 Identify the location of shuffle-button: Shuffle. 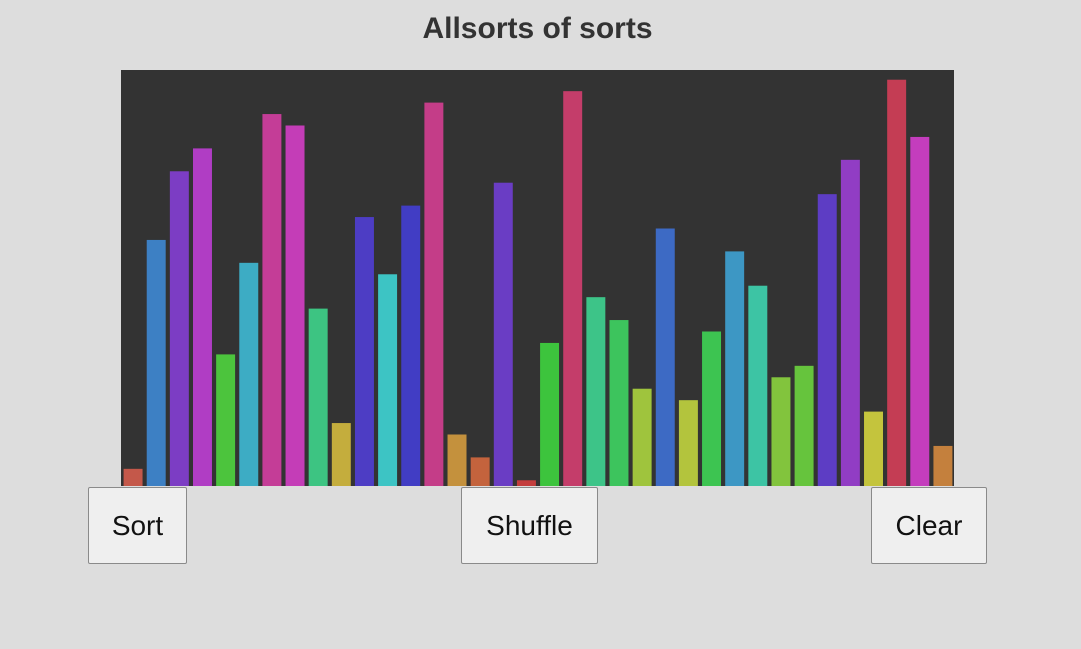
(529, 525).